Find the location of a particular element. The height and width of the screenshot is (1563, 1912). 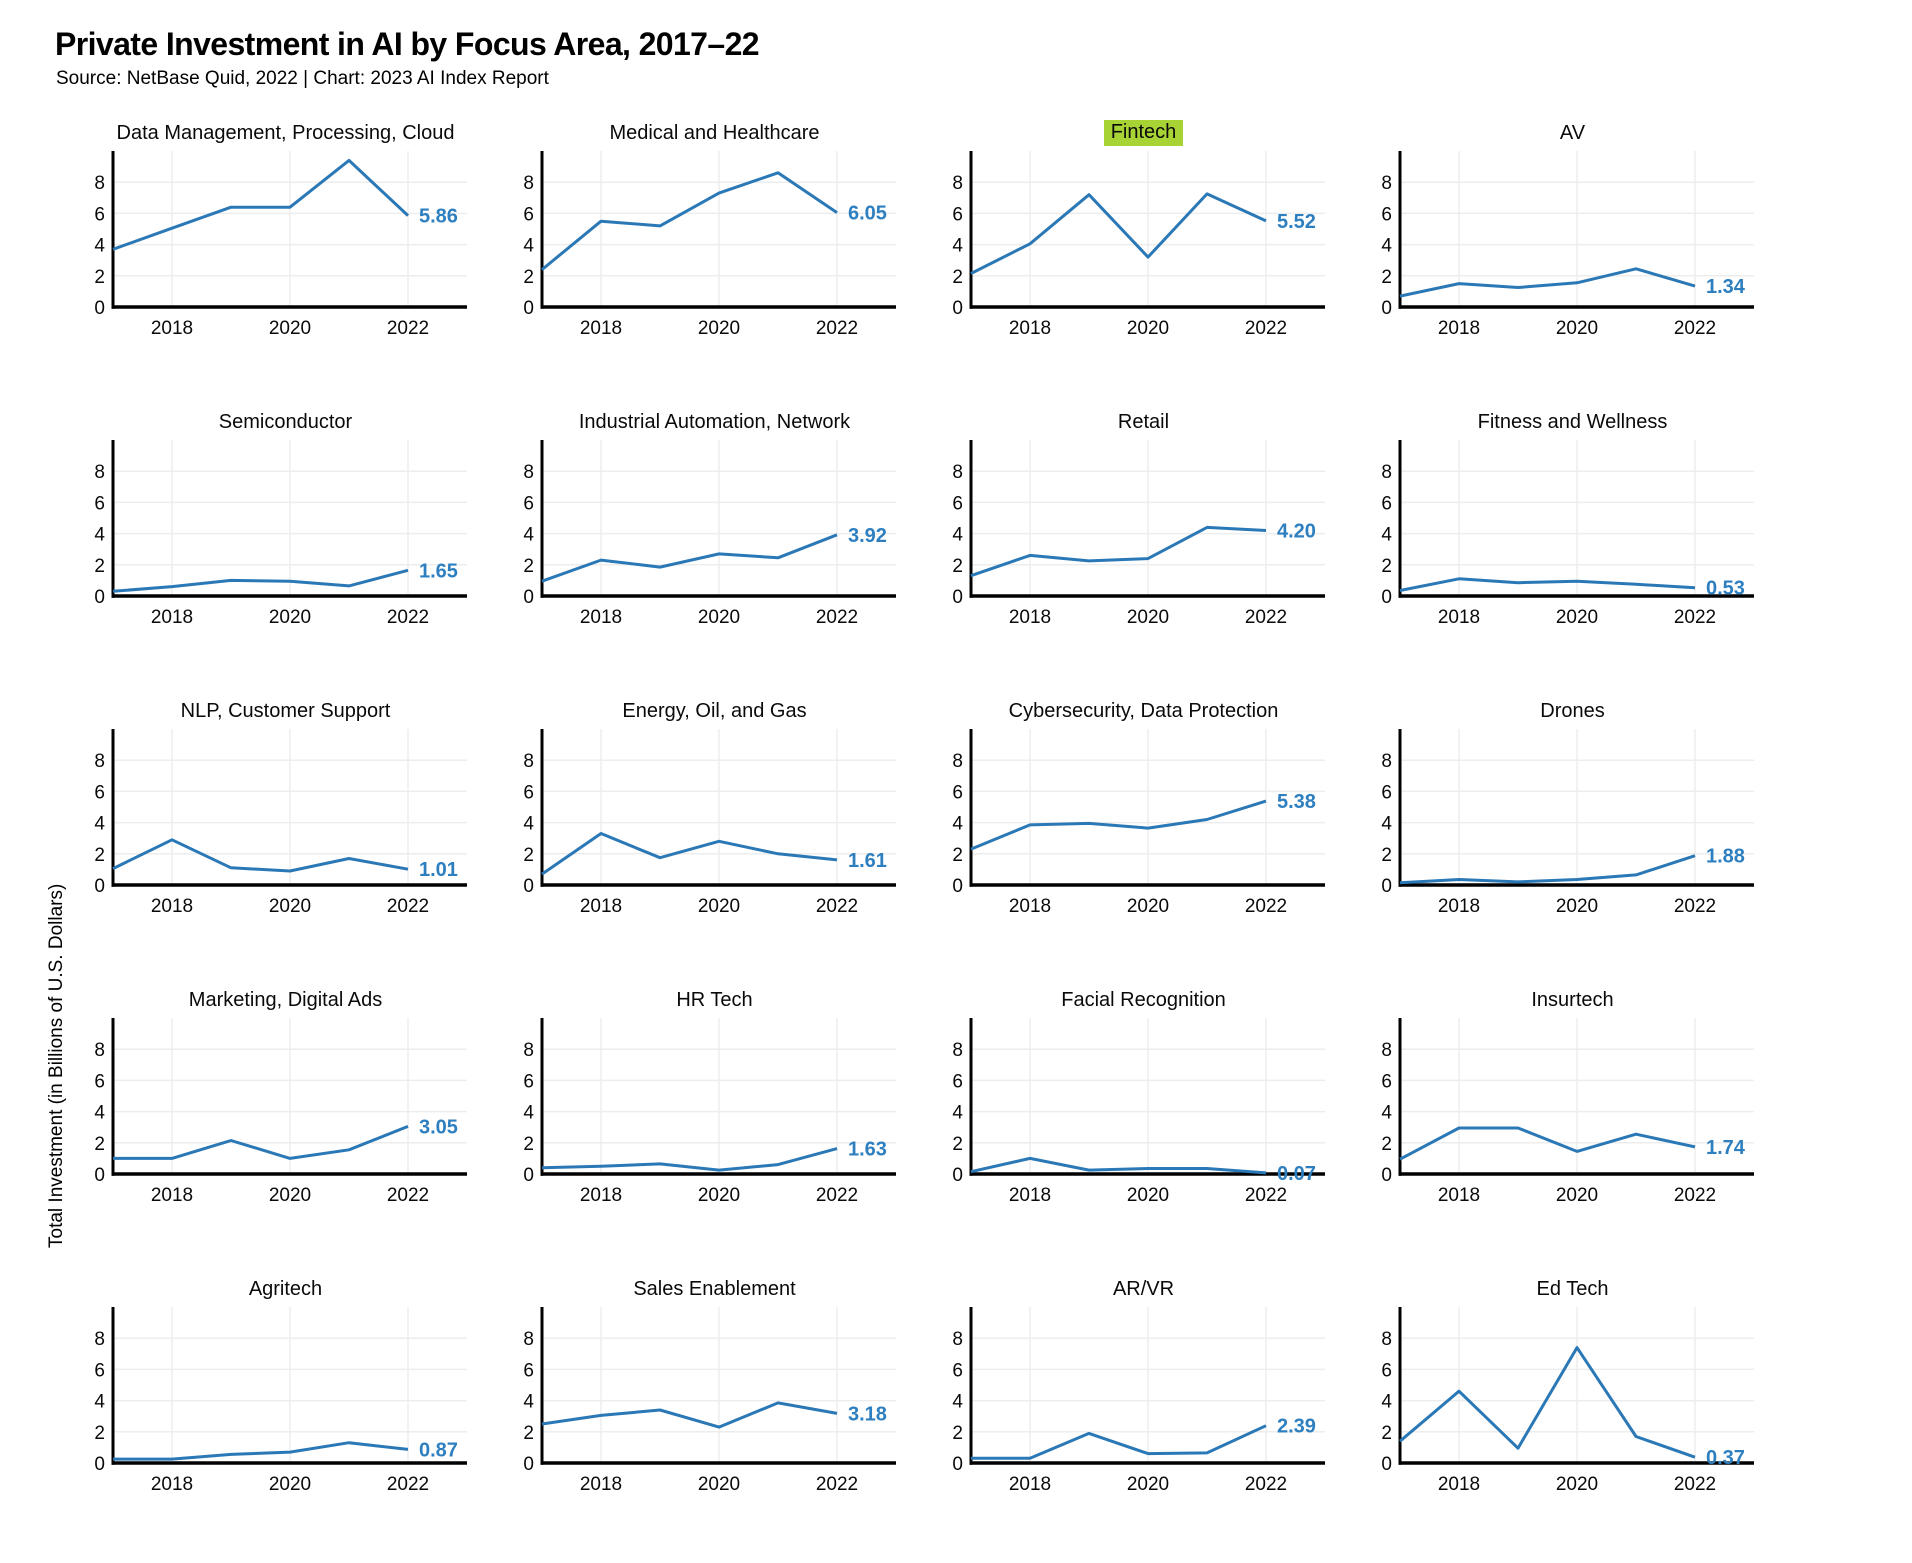

subplot-plot: 0 2 4 6 8 2018 2020 2022 1.88 is located at coordinates (1567, 823).